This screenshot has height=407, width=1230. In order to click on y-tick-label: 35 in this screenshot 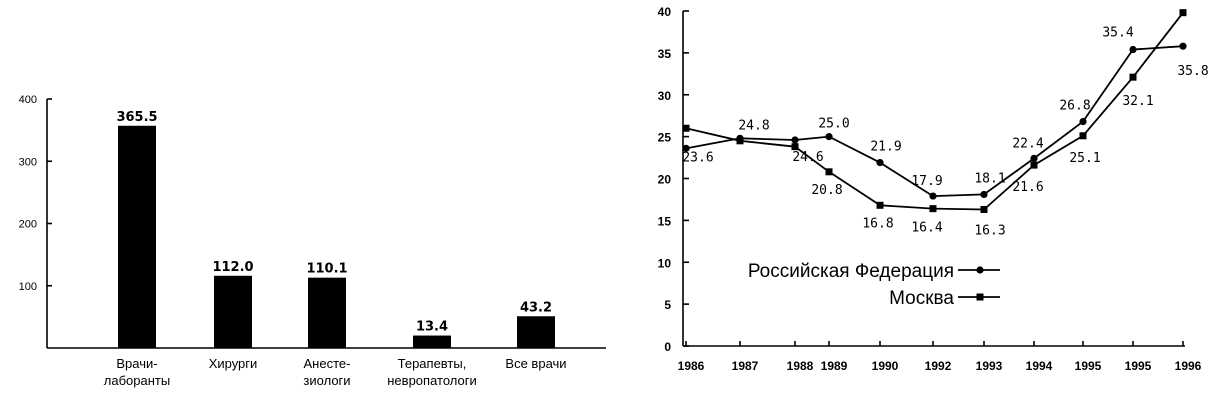, I will do `click(665, 54)`.